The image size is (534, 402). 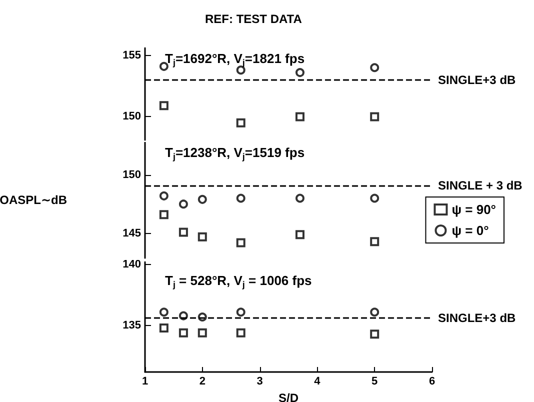 What do you see at coordinates (253, 19) in the screenshot?
I see `chart-title: REF: TEST DATA` at bounding box center [253, 19].